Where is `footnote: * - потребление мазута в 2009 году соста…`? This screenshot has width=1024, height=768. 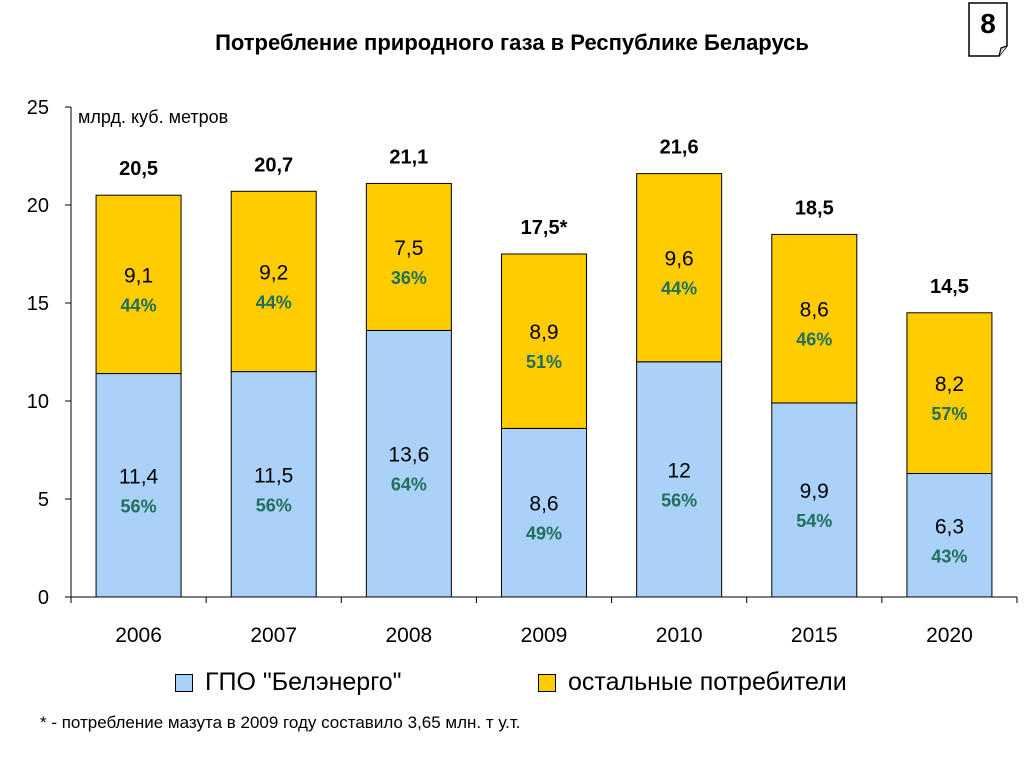
footnote: * - потребление мазута в 2009 году соста… is located at coordinates (280, 722).